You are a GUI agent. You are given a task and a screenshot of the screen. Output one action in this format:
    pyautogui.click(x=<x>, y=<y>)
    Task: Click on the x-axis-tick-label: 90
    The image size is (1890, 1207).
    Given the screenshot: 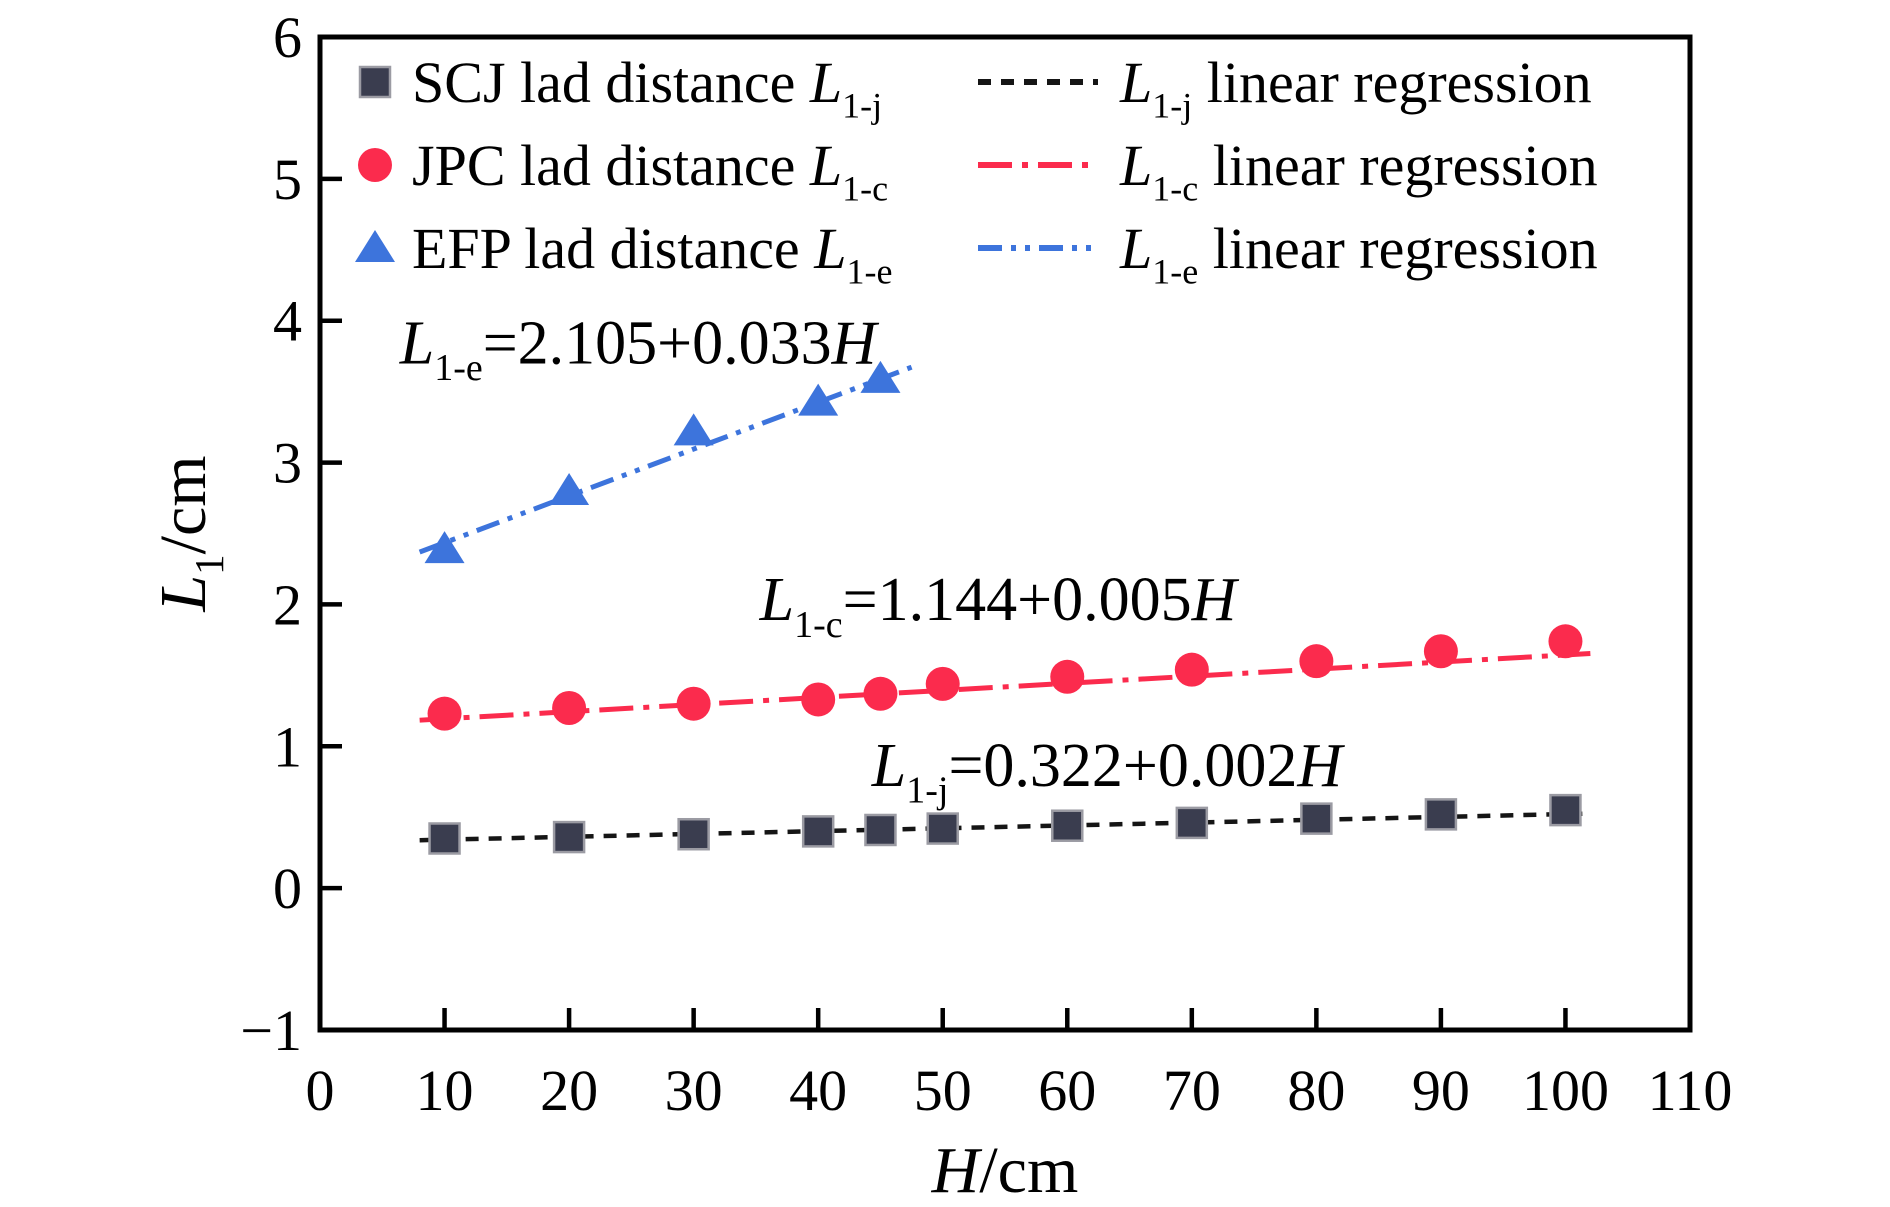 What is the action you would take?
    pyautogui.click(x=1441, y=1090)
    